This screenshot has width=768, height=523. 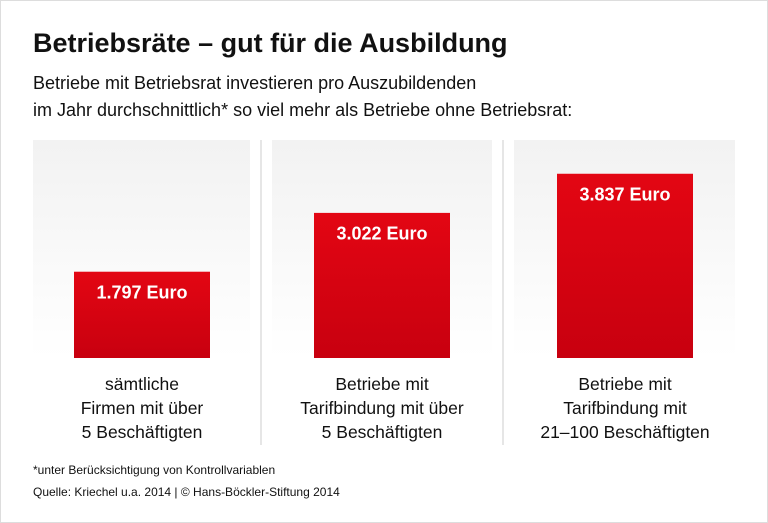 I want to click on value-label: 3.837 Euro, so click(x=624, y=195).